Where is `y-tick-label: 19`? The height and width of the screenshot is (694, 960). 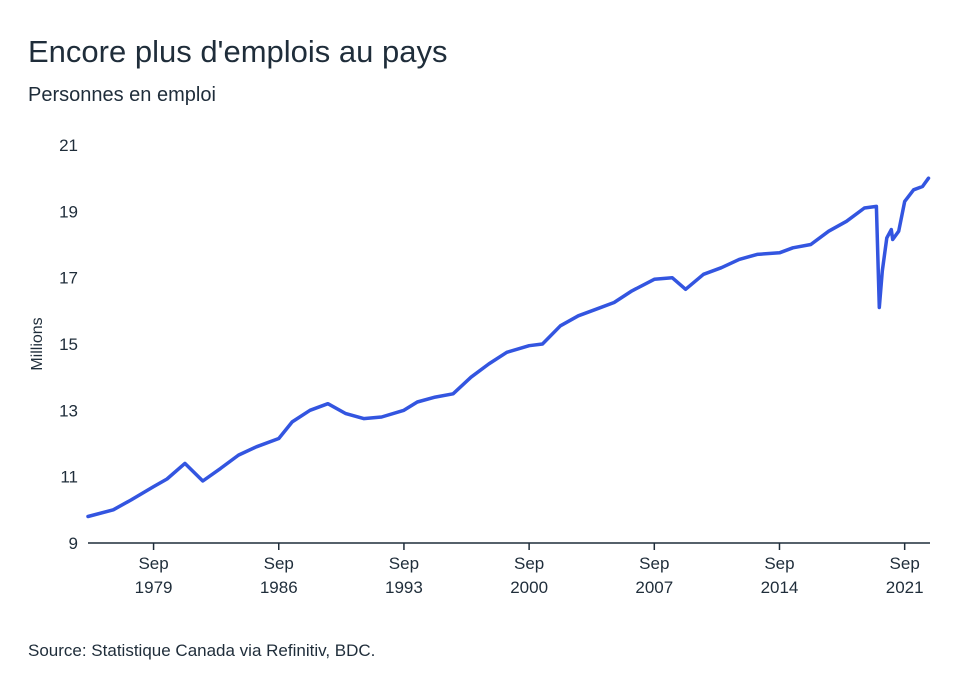
y-tick-label: 19 is located at coordinates (68, 211).